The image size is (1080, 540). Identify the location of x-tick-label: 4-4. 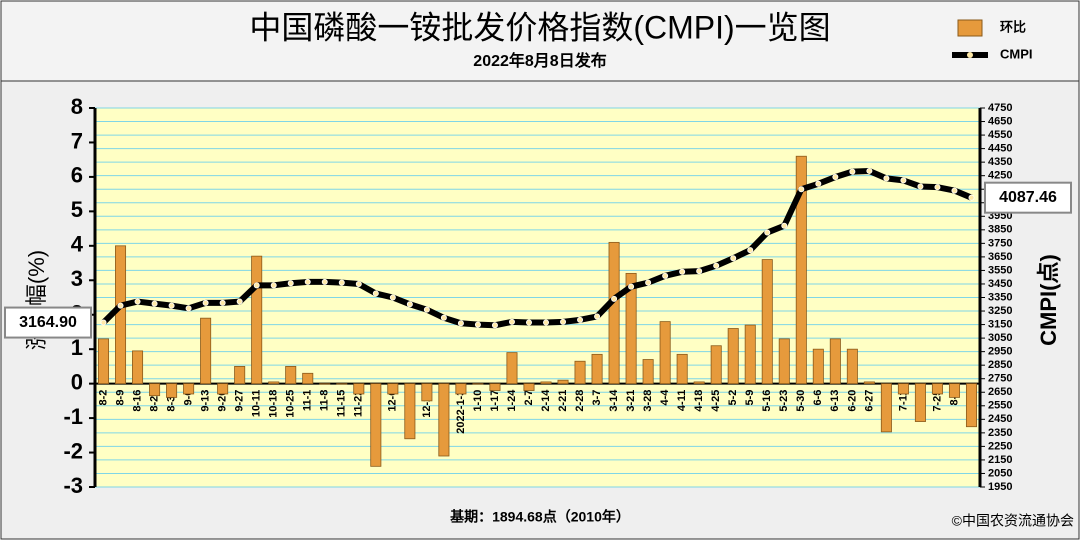
(665, 397).